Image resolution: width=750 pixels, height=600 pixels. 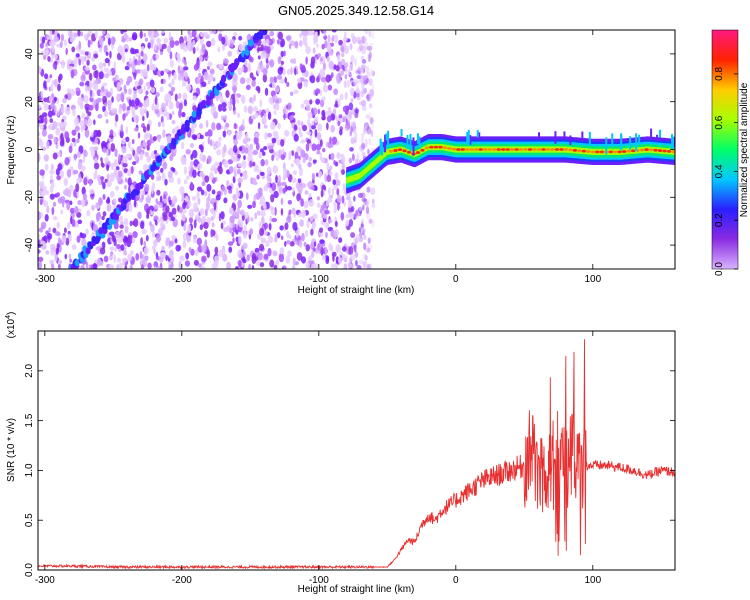 What do you see at coordinates (456, 279) in the screenshot?
I see `spectrogram-x-tick-label: 0` at bounding box center [456, 279].